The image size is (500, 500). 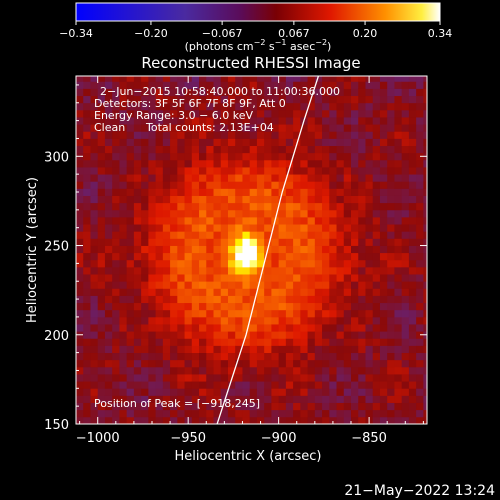 What do you see at coordinates (258, 12) in the screenshot?
I see `colorbar-gradient` at bounding box center [258, 12].